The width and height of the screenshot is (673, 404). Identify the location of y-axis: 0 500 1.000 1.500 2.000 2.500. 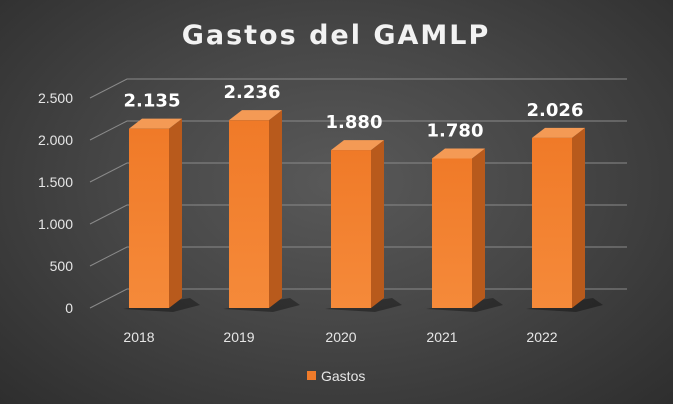
(55, 203).